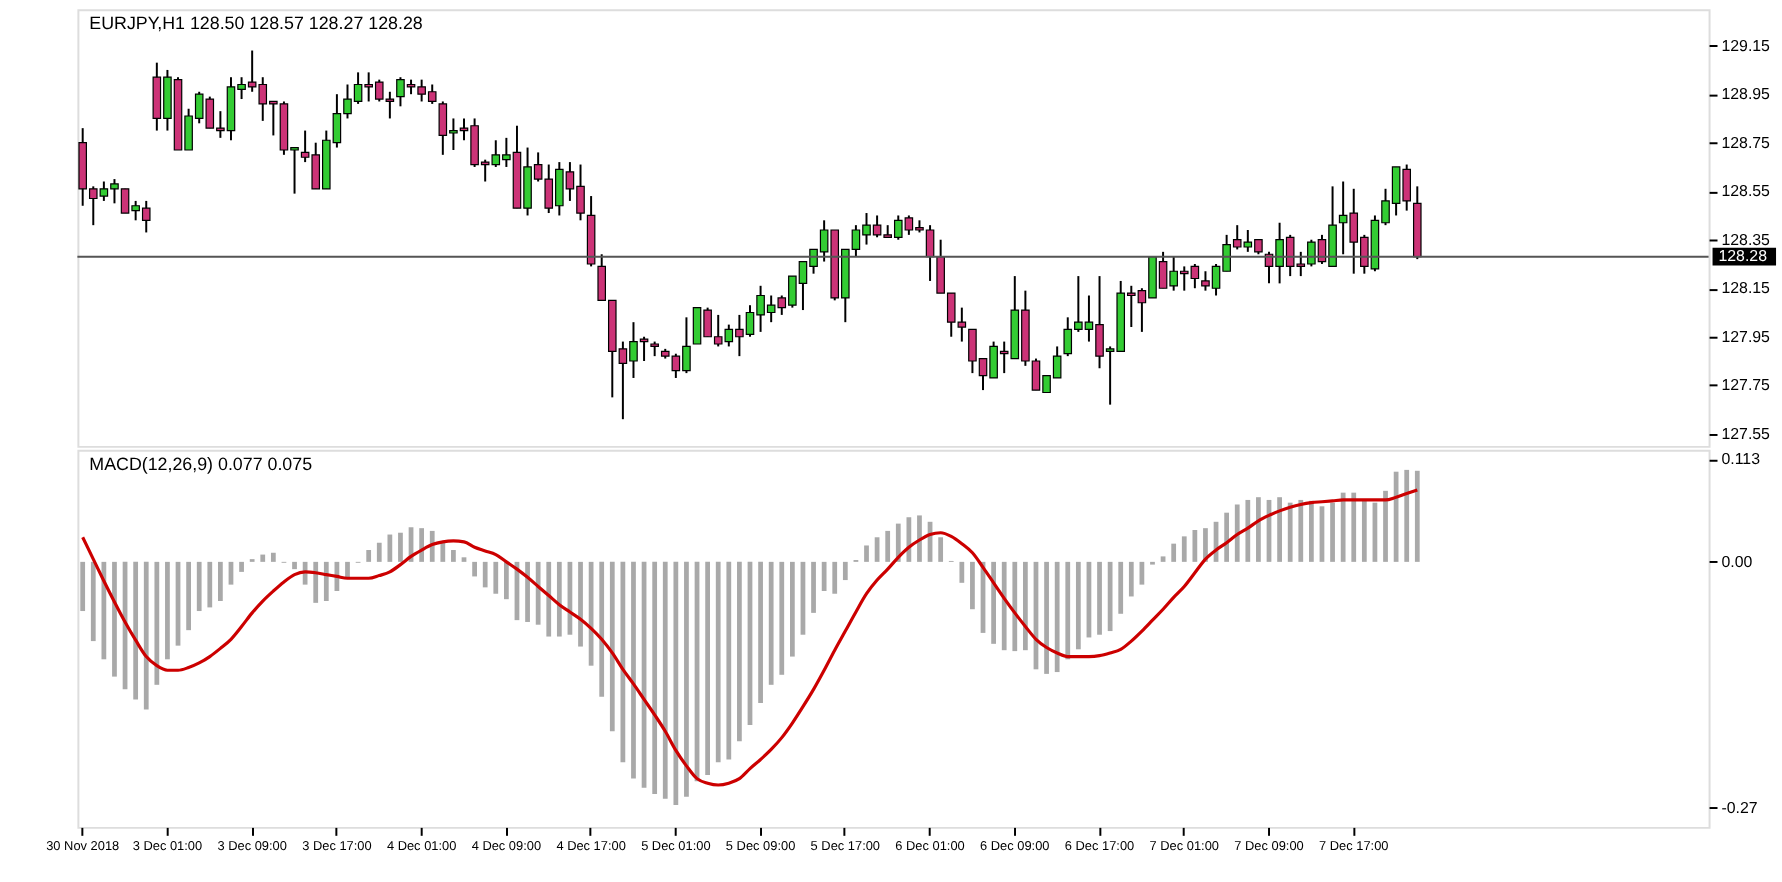  I want to click on chart-title: MACD(12,26,9) 0.077 0.075, so click(201, 463).